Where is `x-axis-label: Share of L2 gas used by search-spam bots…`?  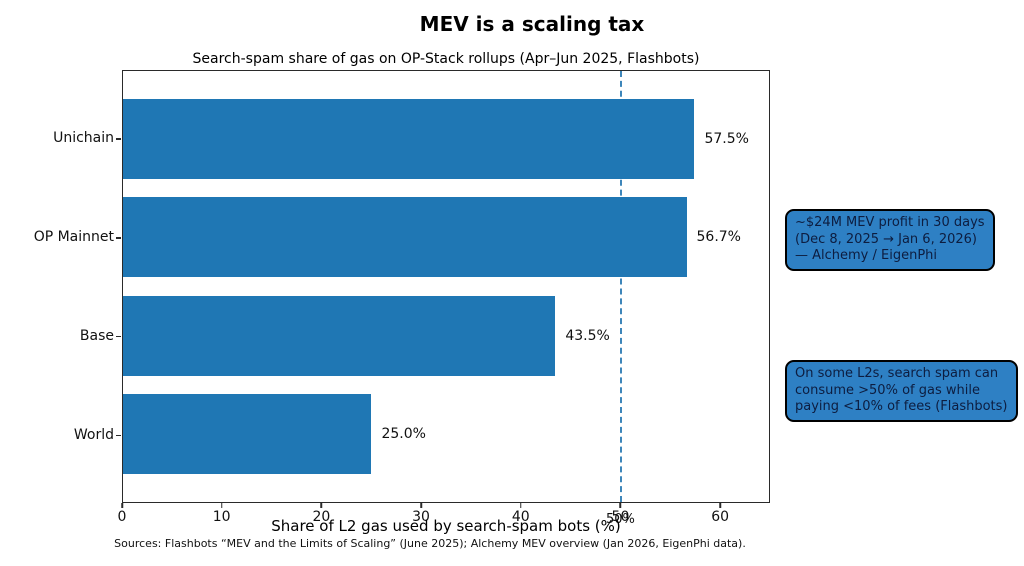 x-axis-label: Share of L2 gas used by search-spam bots… is located at coordinates (446, 526).